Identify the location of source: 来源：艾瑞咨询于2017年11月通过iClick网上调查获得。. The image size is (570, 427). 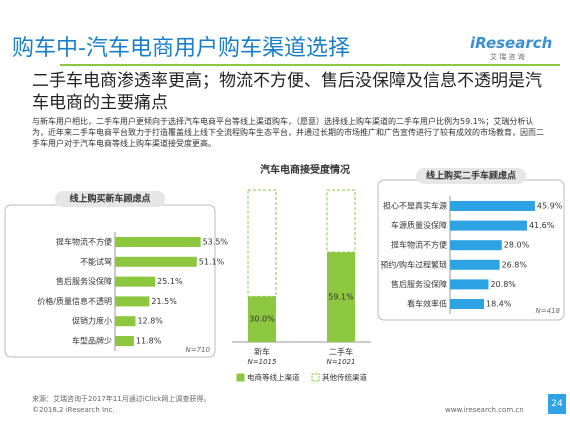
(121, 399).